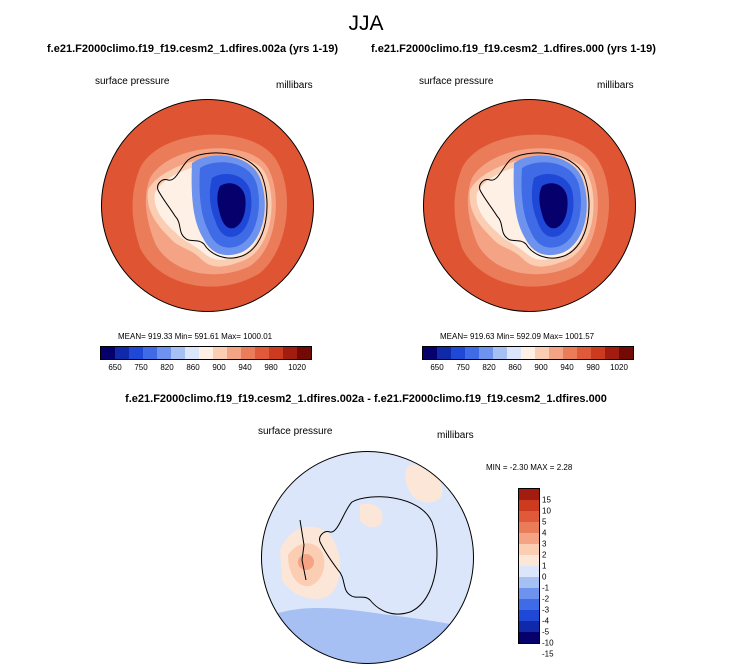  What do you see at coordinates (544, 544) in the screenshot?
I see `colorbar-tick-label: 3` at bounding box center [544, 544].